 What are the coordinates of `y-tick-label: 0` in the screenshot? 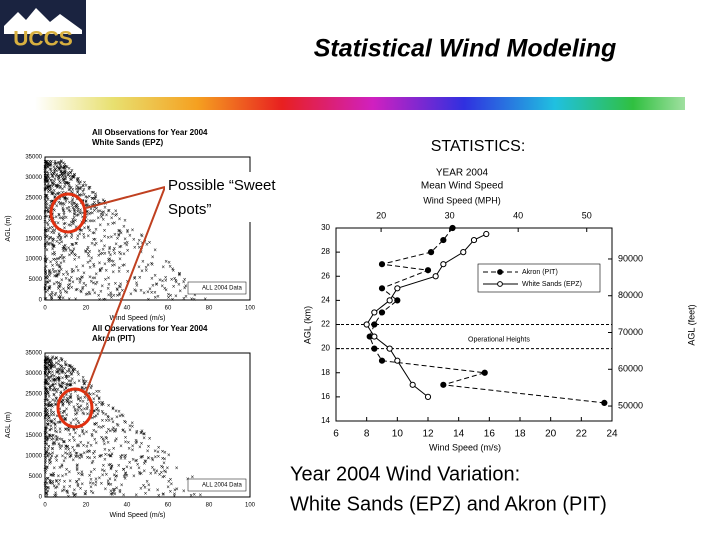 It's located at (41, 498).